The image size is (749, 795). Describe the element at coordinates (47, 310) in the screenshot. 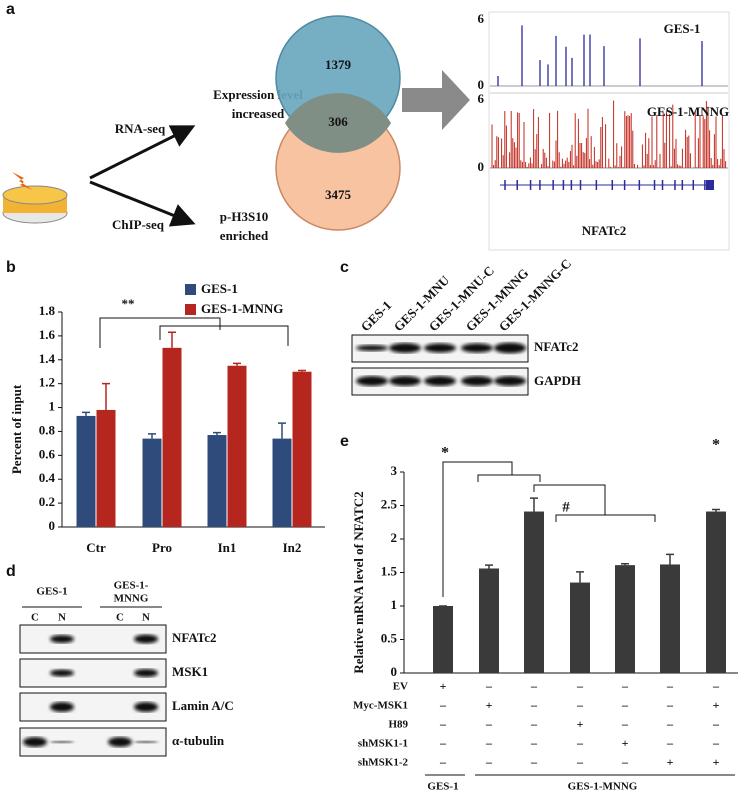

I see `y-tick-label: 1.8` at that location.